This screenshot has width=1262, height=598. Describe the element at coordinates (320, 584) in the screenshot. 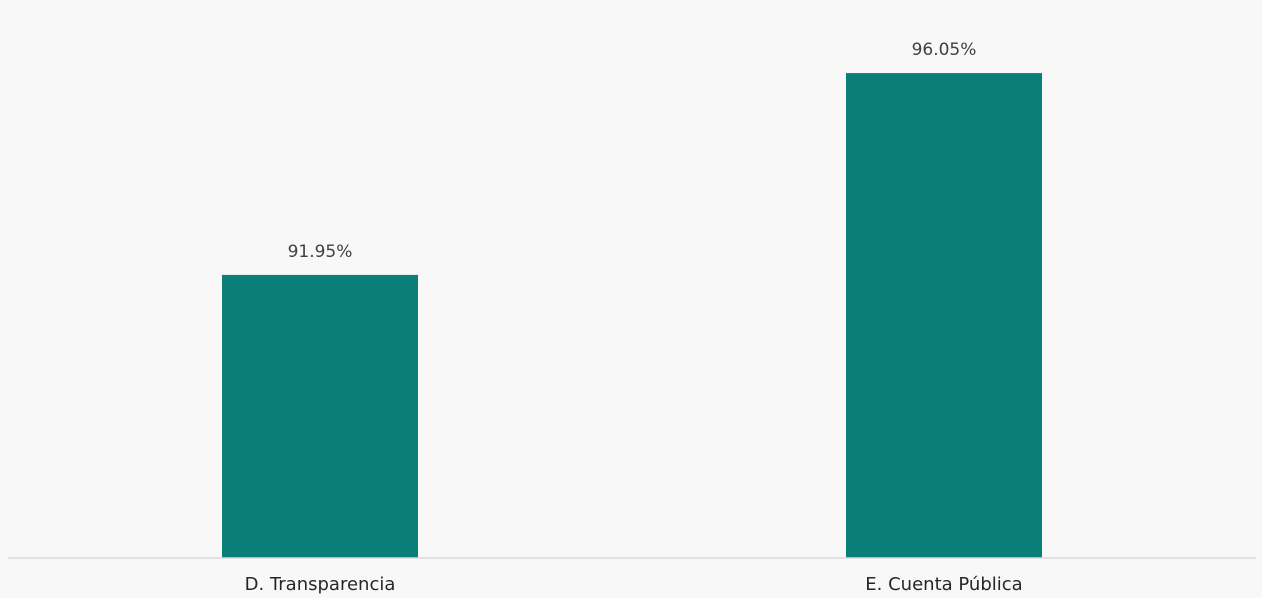

I see `x-tick-label-0: D. Transparencia` at that location.